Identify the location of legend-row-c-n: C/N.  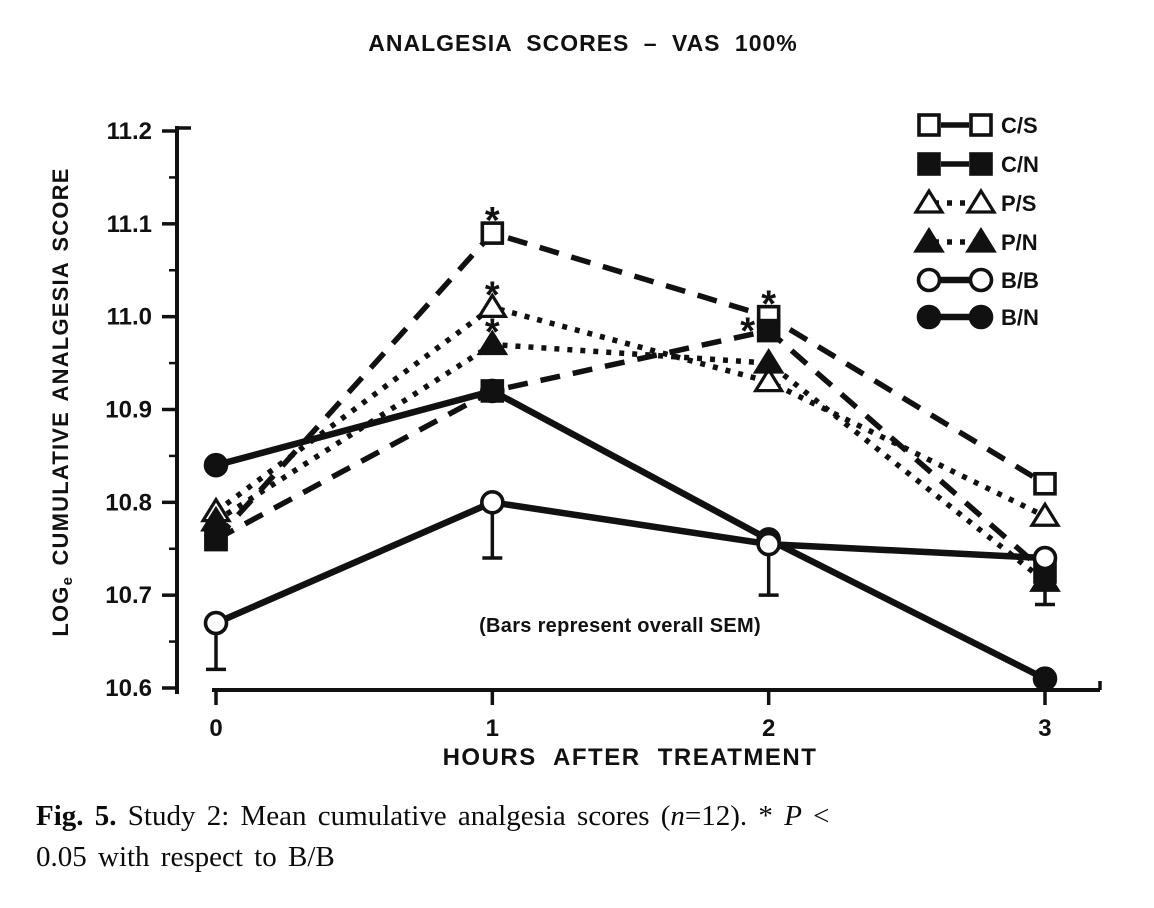
(978, 164).